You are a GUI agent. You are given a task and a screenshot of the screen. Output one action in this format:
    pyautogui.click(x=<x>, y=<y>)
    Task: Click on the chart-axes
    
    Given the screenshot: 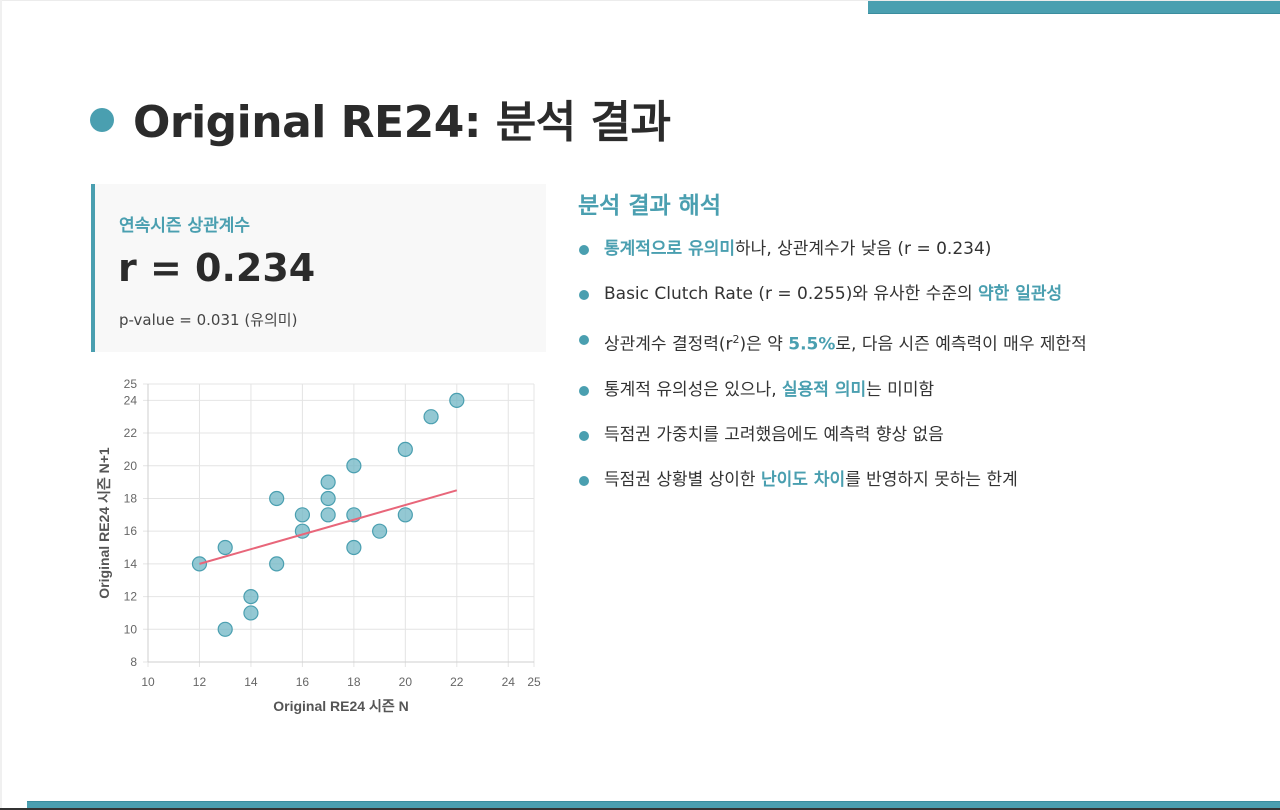 What is the action you would take?
    pyautogui.click(x=340, y=523)
    